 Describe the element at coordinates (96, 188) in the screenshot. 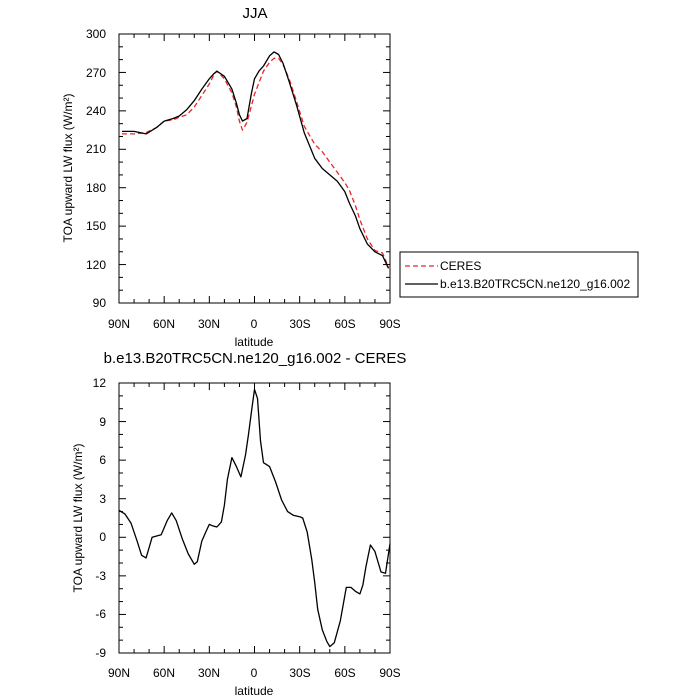

I see `top-y-tick-label: 180` at that location.